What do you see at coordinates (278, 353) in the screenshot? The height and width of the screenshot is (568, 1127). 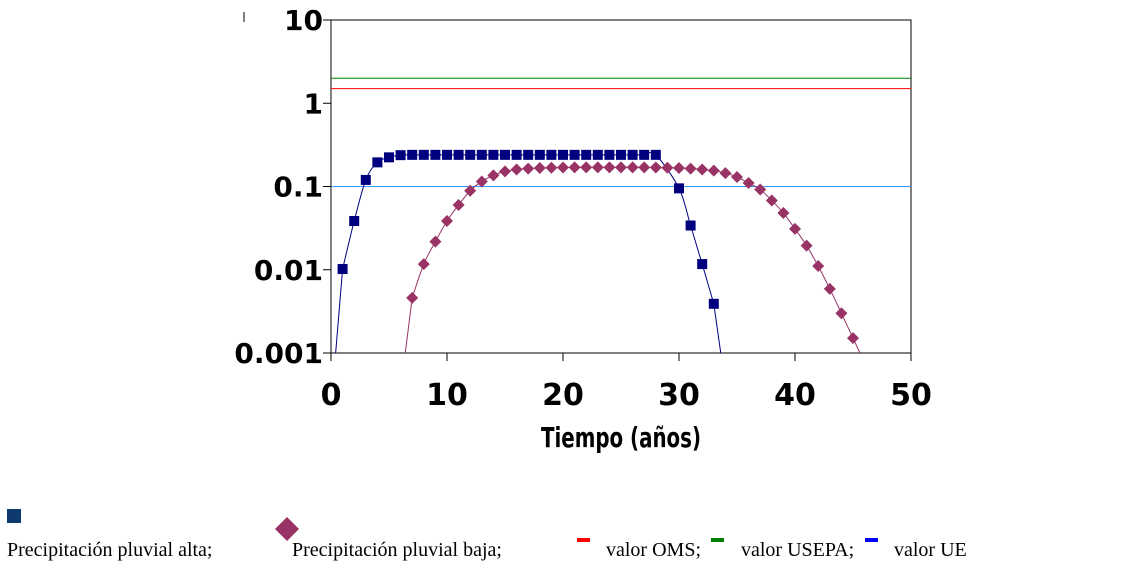 I see `y-tick-label-0: 0.001` at bounding box center [278, 353].